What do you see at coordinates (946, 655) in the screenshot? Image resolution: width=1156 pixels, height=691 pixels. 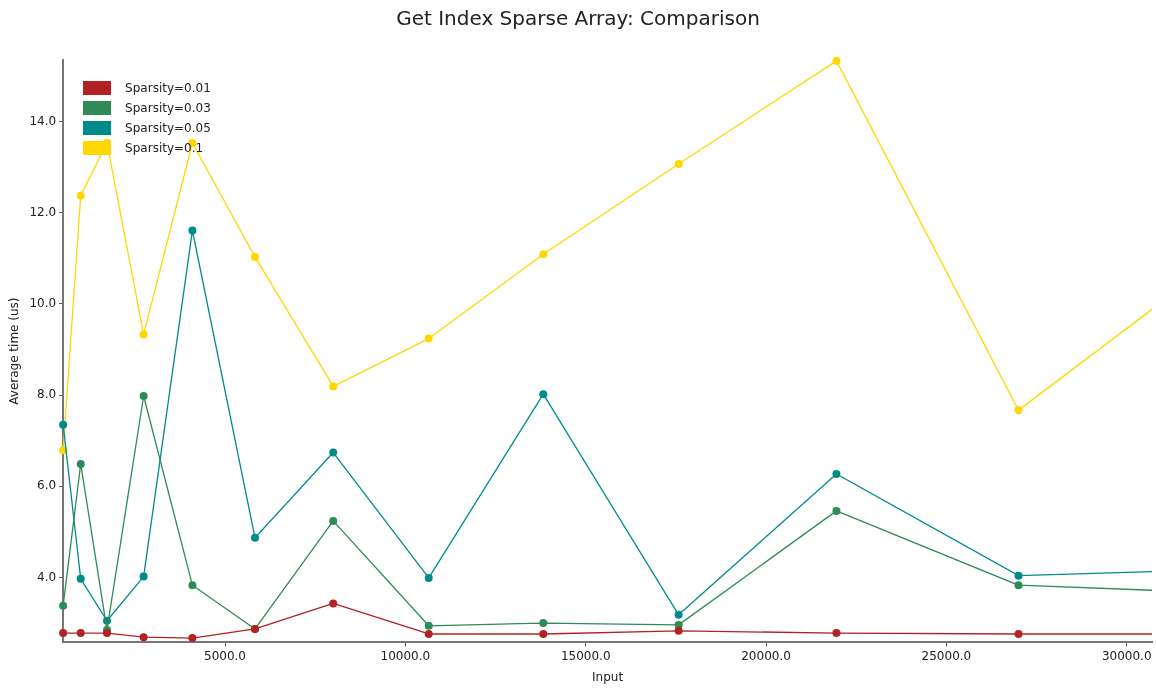 I see `x-tick-label: 25000.0` at bounding box center [946, 655].